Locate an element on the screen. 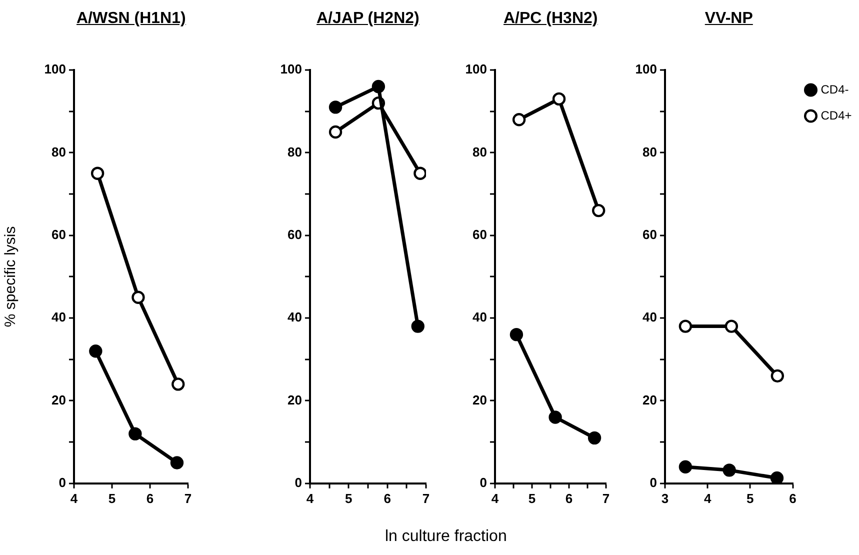 The image size is (859, 555). chart-title: VV-NP is located at coordinates (728, 19).